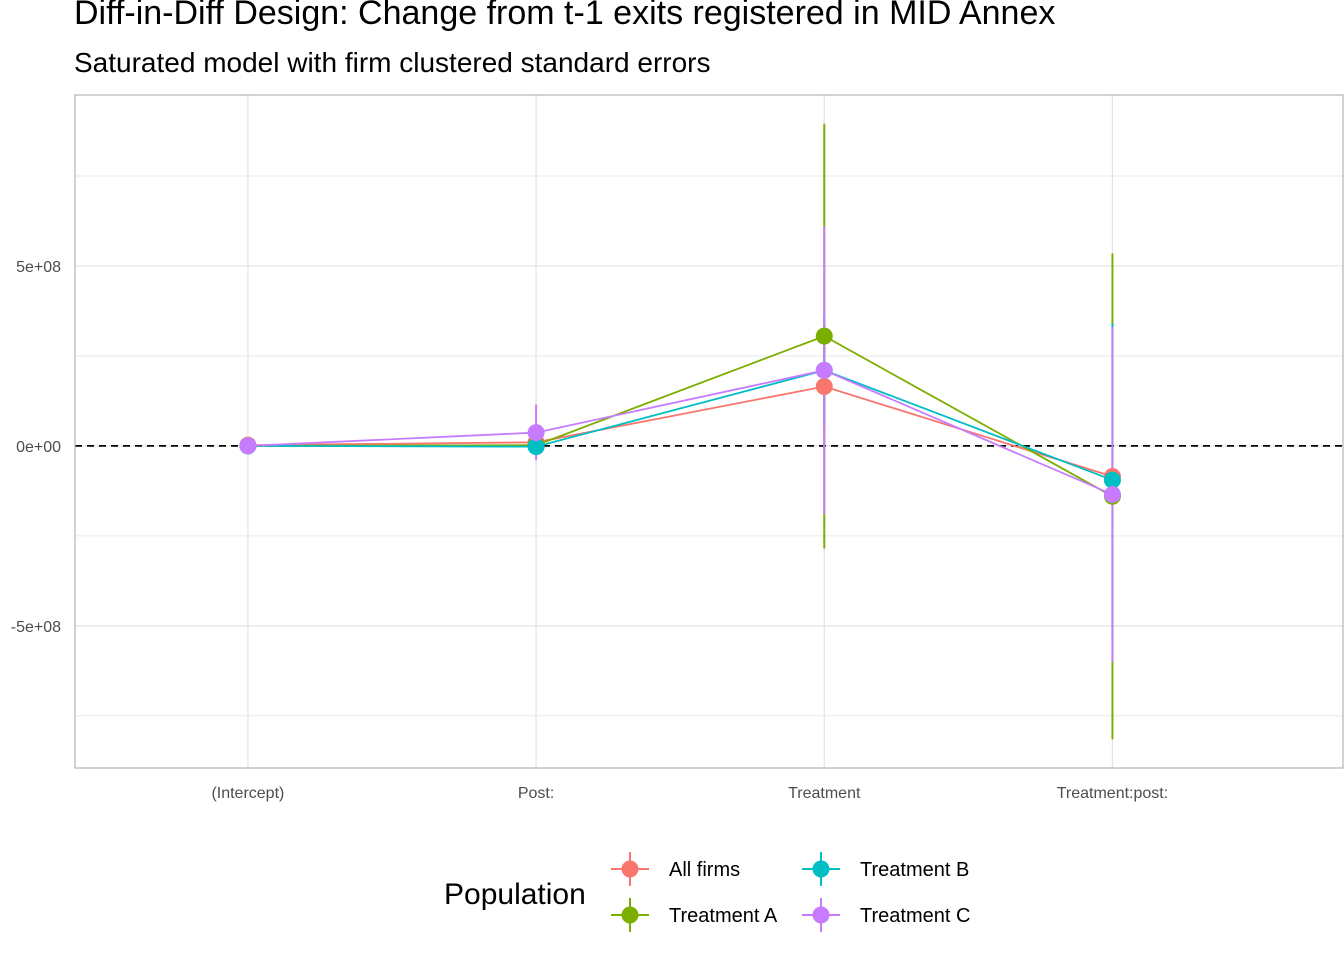 Image resolution: width=1344 pixels, height=960 pixels. I want to click on x-tick-label: (Intercept), so click(247, 793).